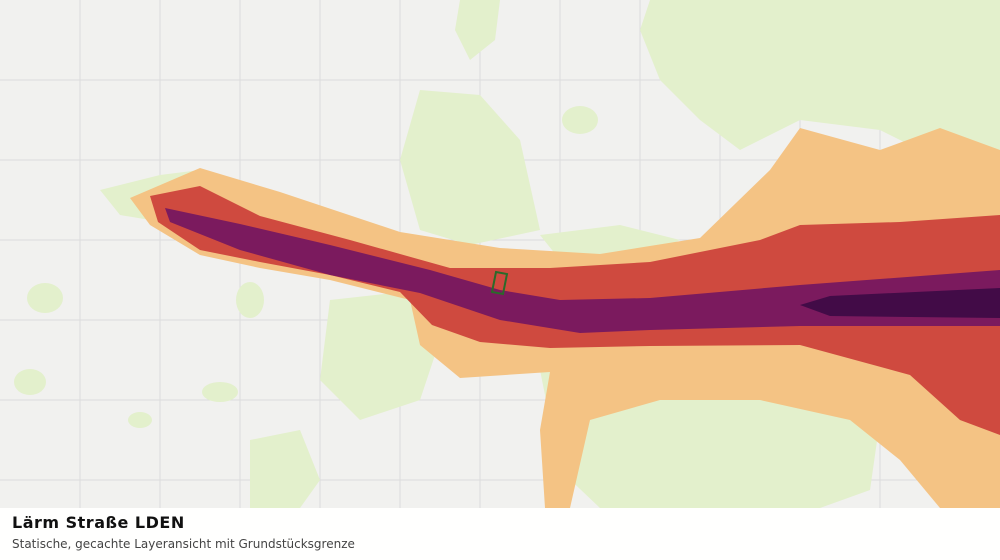 The width and height of the screenshot is (1000, 560). What do you see at coordinates (98, 522) in the screenshot?
I see `caption-title: Lärm Straße LDEN` at bounding box center [98, 522].